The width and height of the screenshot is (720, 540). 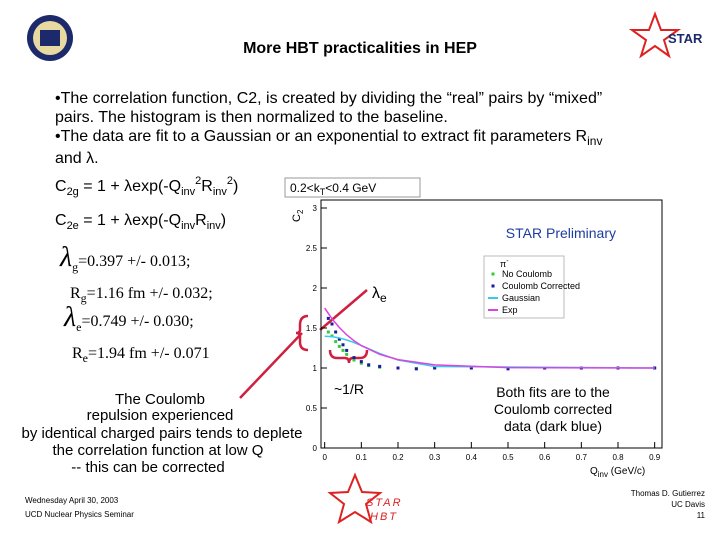 I want to click on legend-title: π-, so click(x=504, y=263).